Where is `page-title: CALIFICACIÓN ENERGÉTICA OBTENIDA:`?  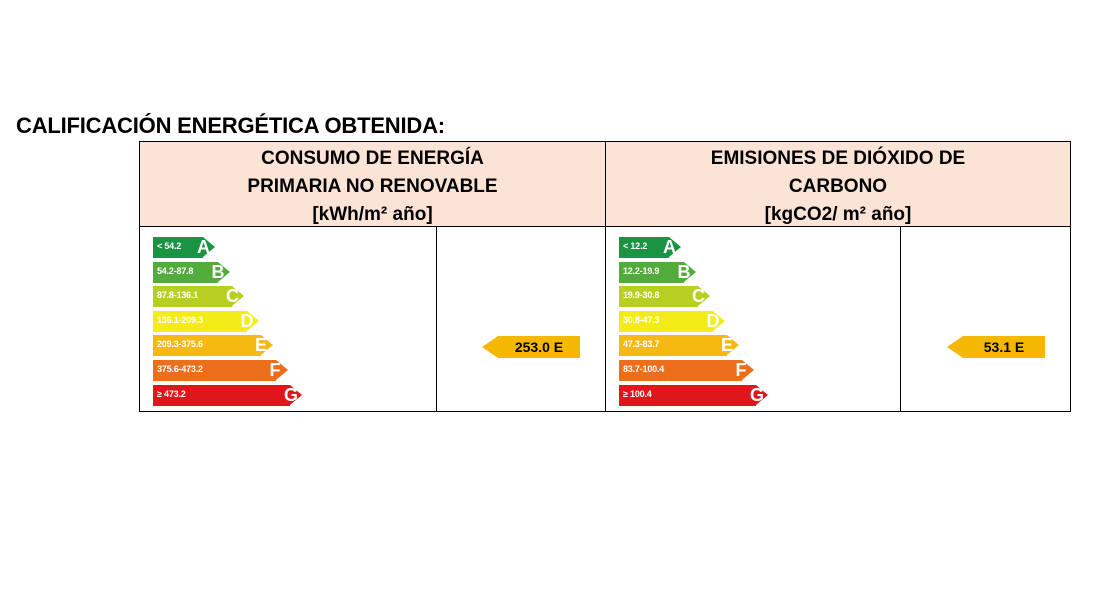
page-title: CALIFICACIÓN ENERGÉTICA OBTENIDA: is located at coordinates (230, 125).